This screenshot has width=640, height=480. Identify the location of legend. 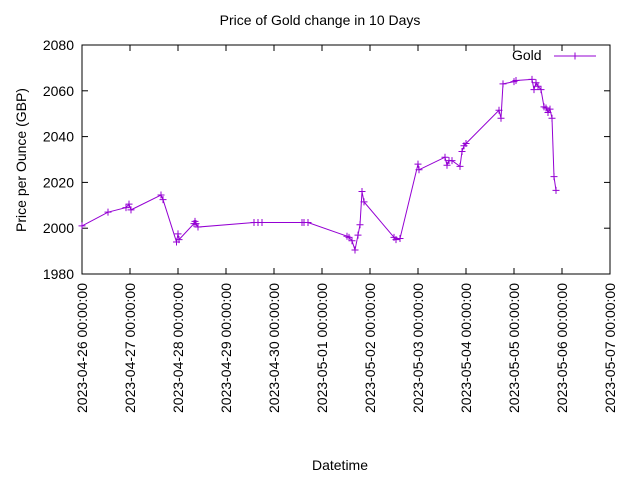
(575, 56).